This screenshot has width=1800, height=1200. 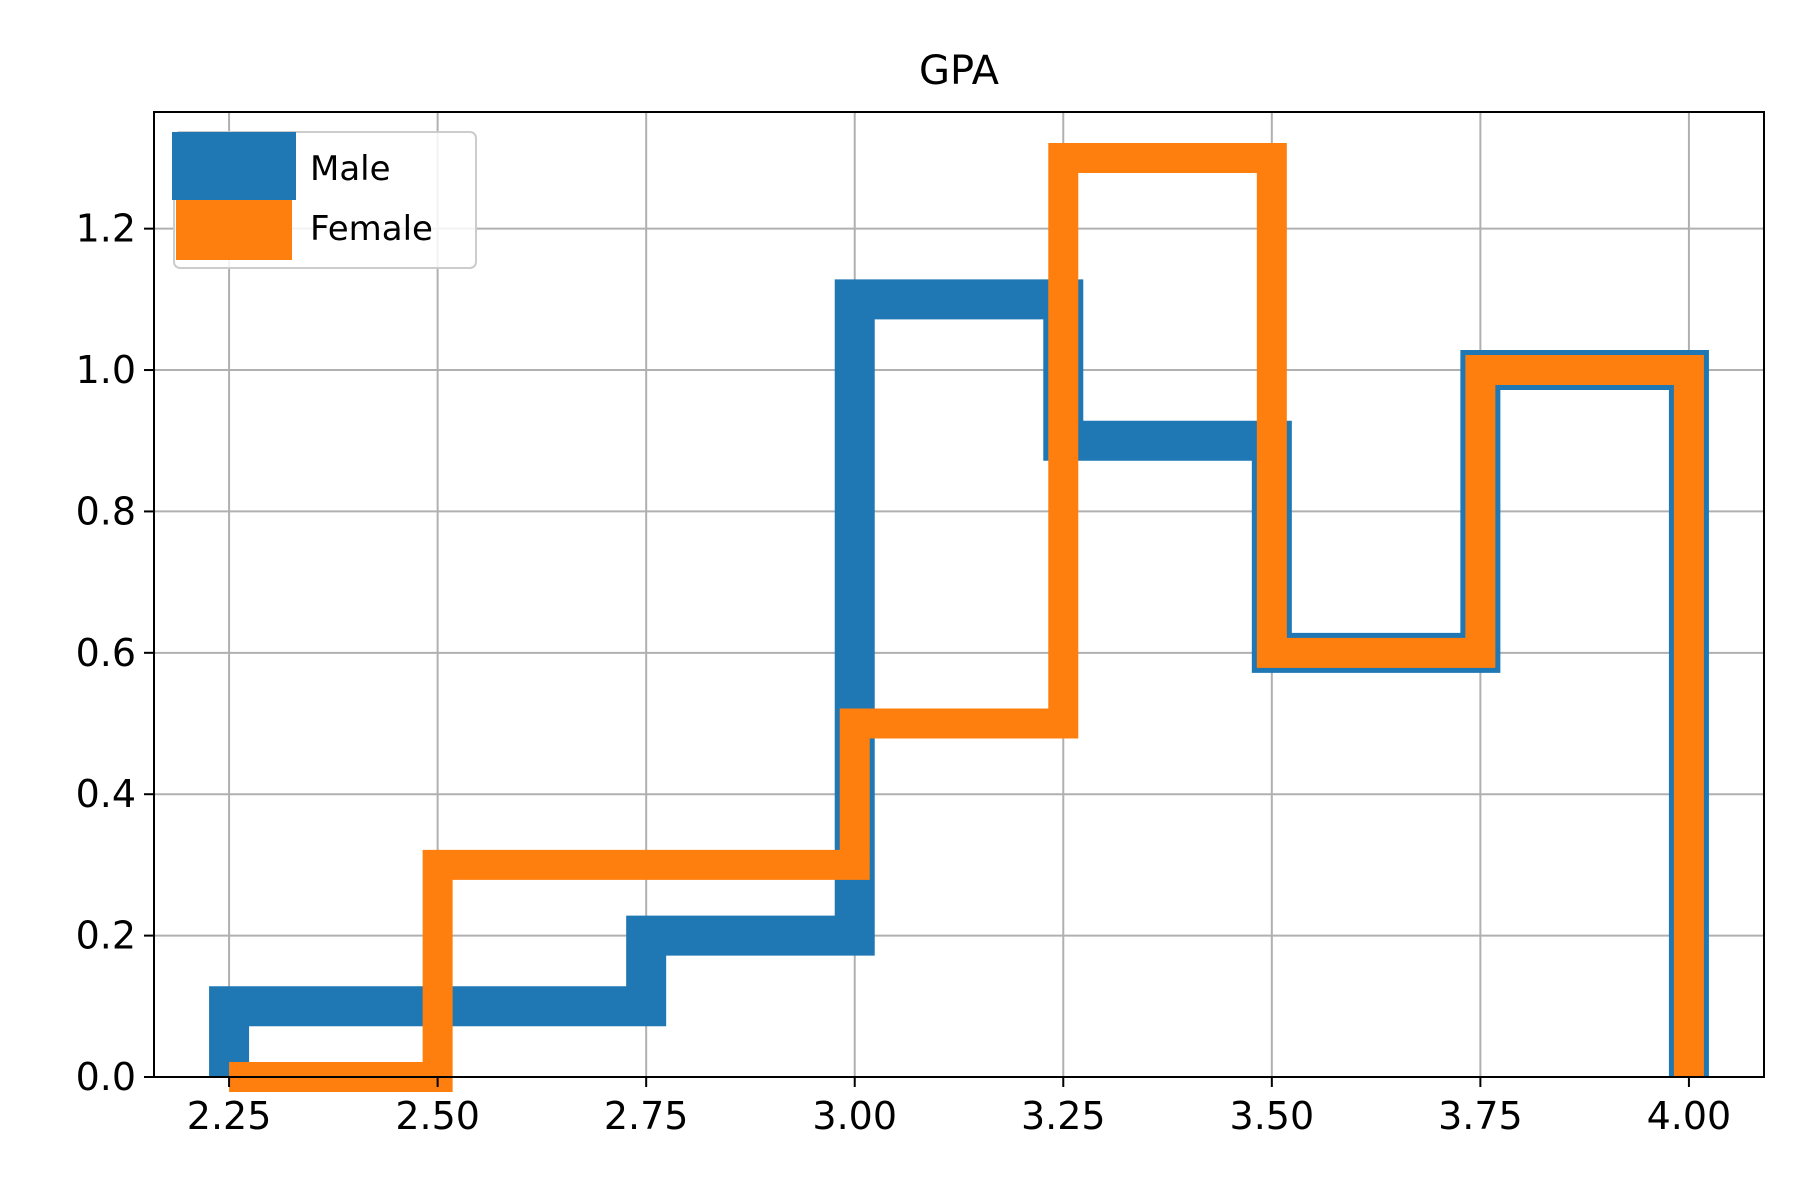 What do you see at coordinates (324, 200) in the screenshot?
I see `legend: Male Female` at bounding box center [324, 200].